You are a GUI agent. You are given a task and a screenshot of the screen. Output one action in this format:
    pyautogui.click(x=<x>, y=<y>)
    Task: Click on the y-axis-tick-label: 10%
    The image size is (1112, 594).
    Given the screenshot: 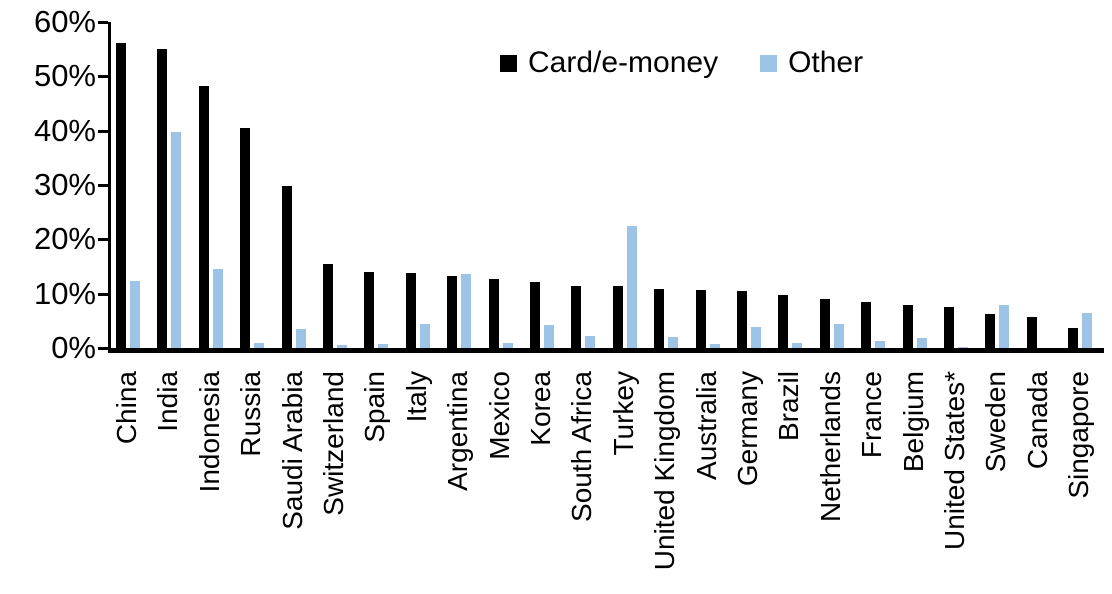 What is the action you would take?
    pyautogui.click(x=64, y=293)
    